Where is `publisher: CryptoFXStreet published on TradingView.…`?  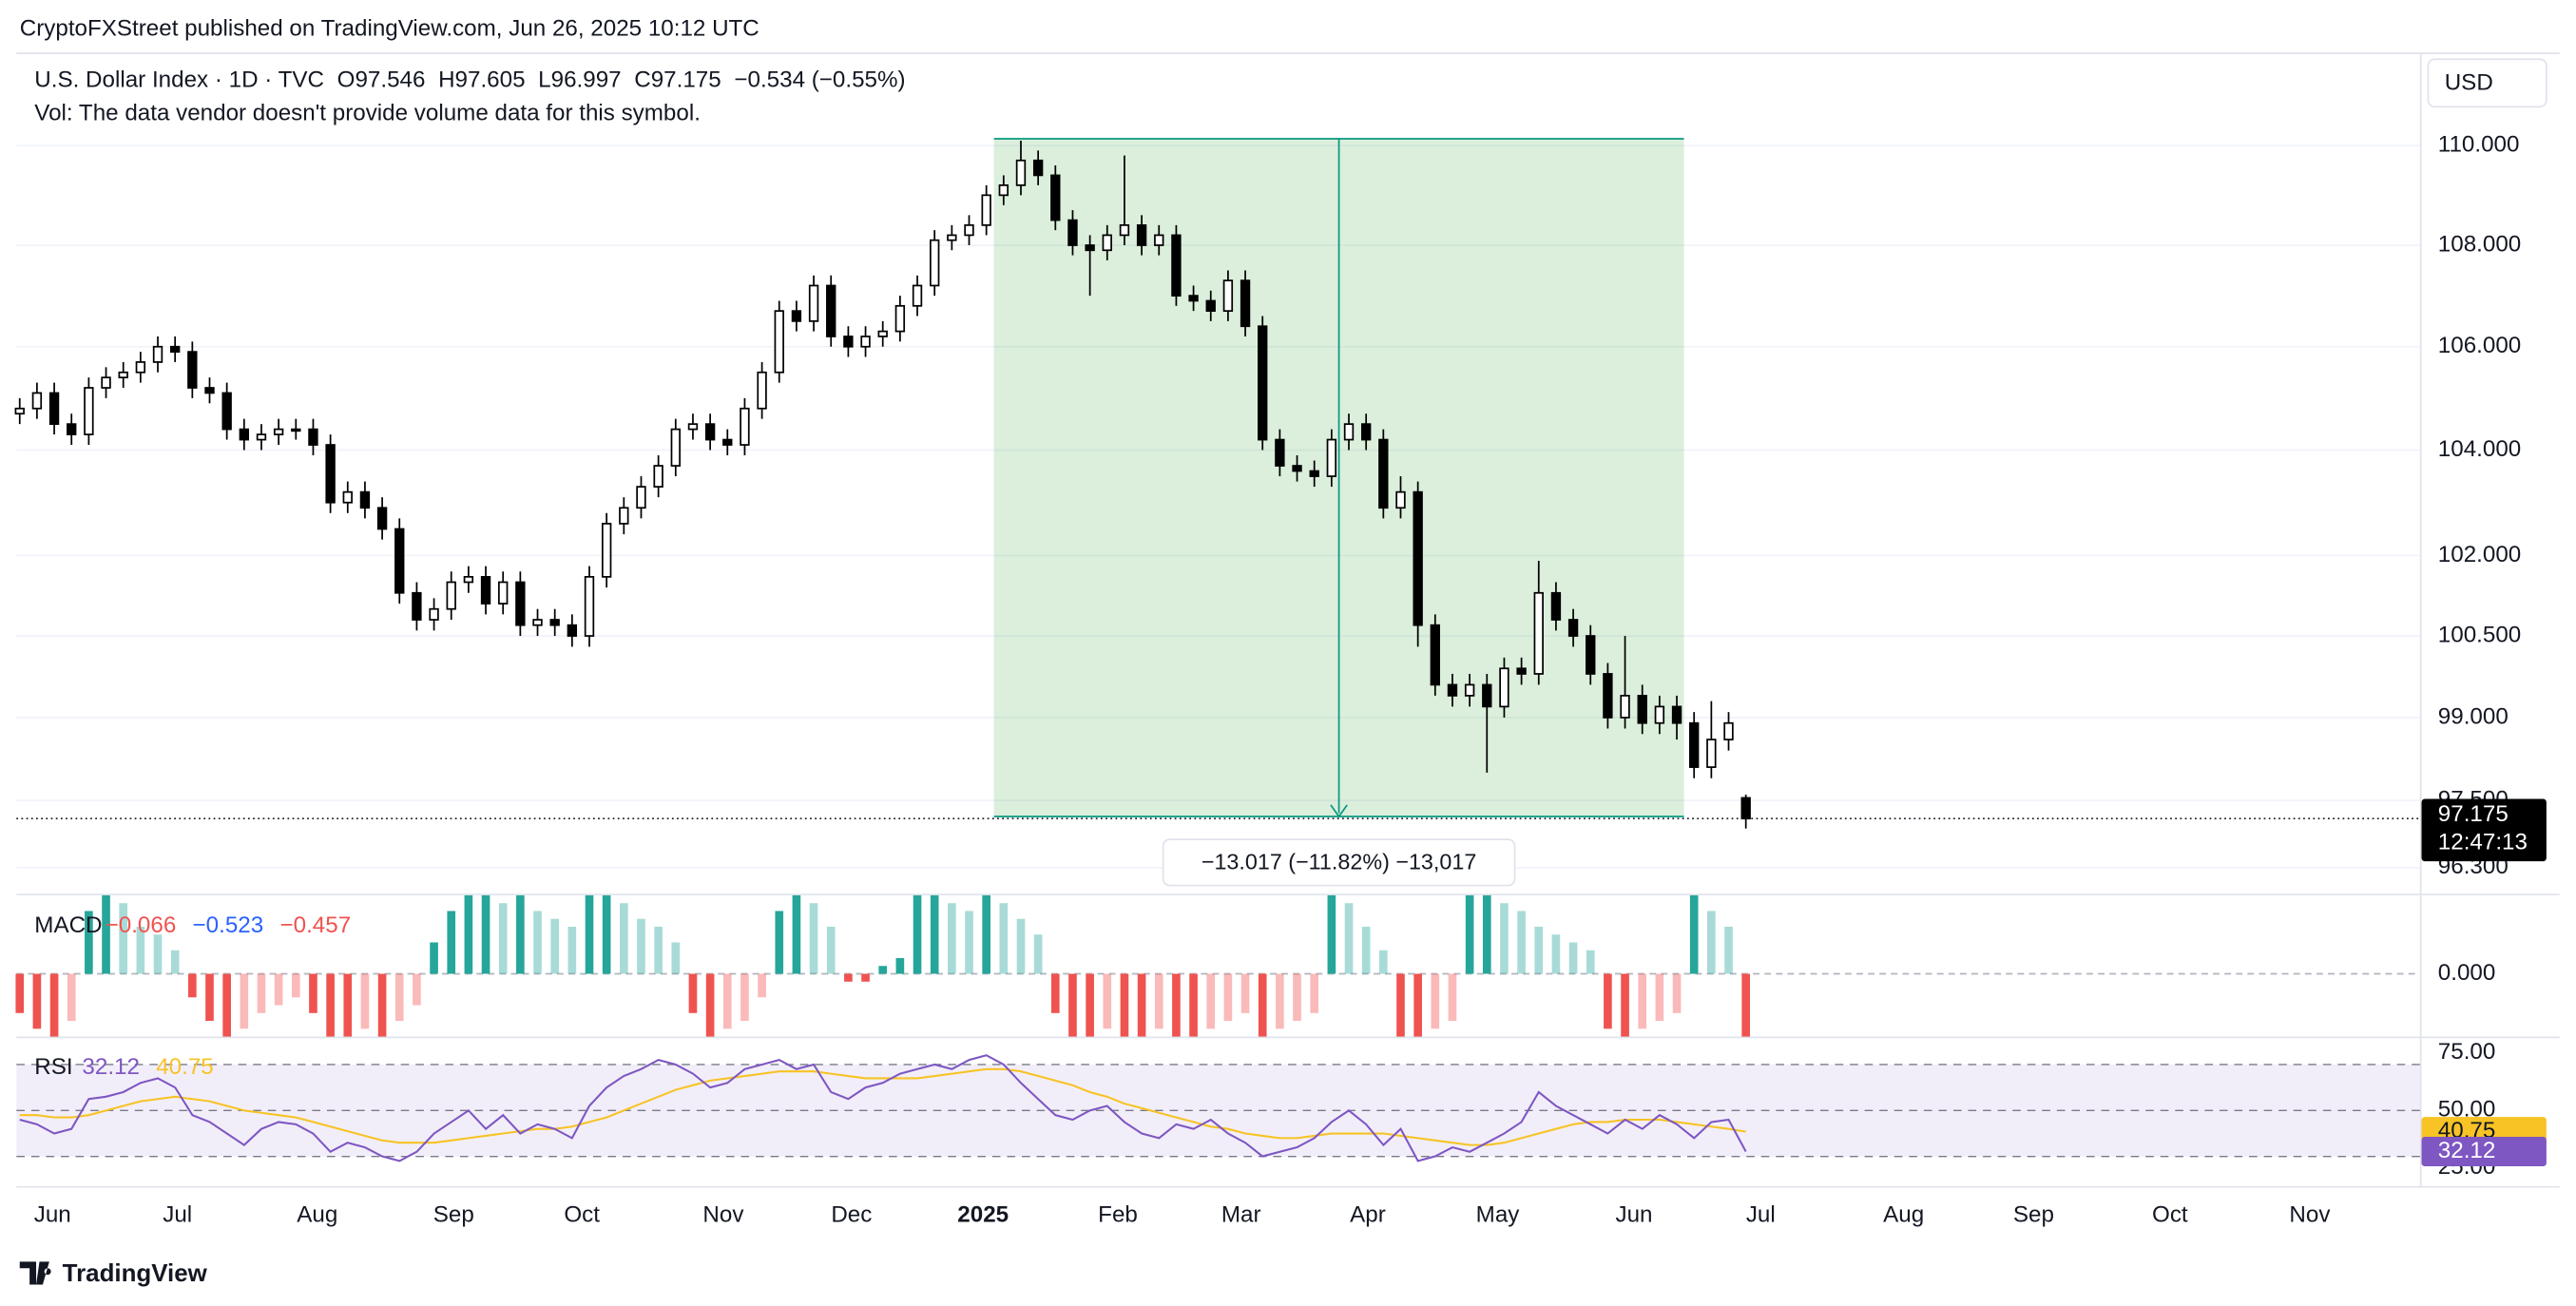
publisher: CryptoFXStreet published on TradingView.… is located at coordinates (389, 29).